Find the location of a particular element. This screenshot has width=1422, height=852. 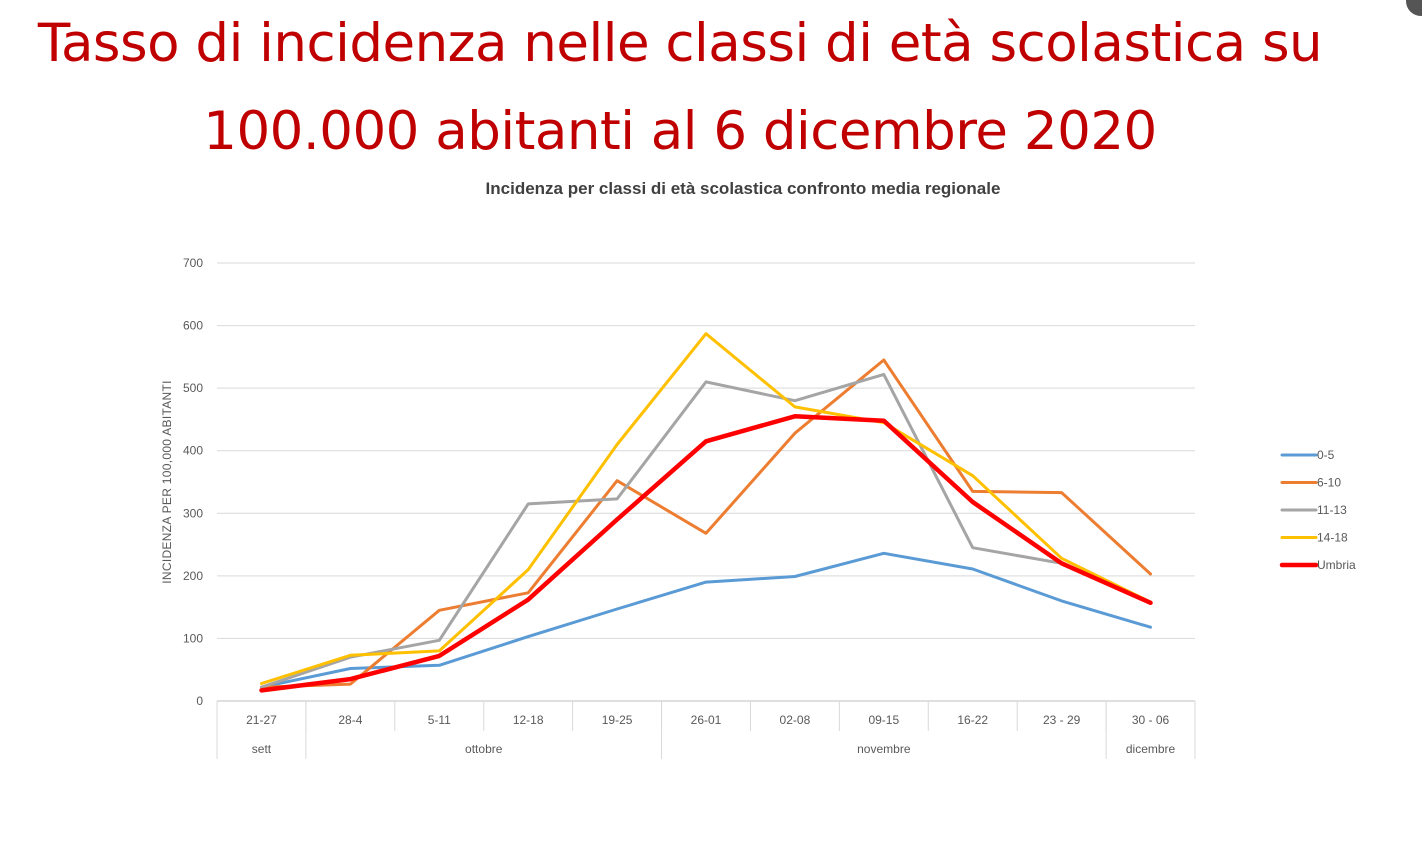

x-tick-label: 30 - 06 is located at coordinates (1151, 720).